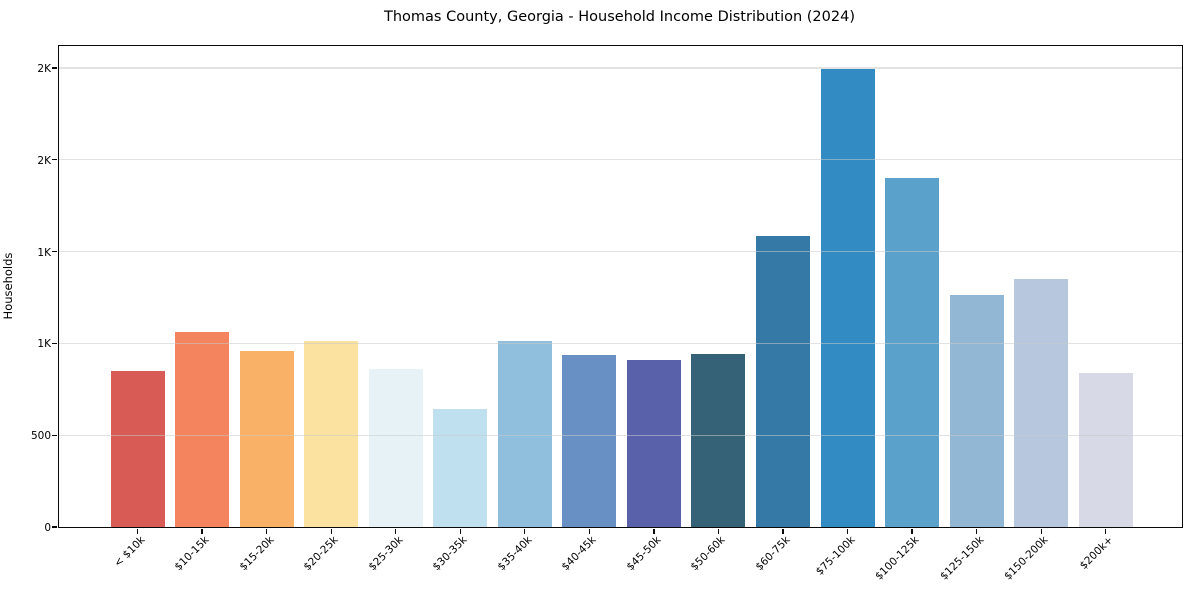 Image resolution: width=1189 pixels, height=590 pixels. What do you see at coordinates (47, 528) in the screenshot?
I see `y-tick-label-0: 0` at bounding box center [47, 528].